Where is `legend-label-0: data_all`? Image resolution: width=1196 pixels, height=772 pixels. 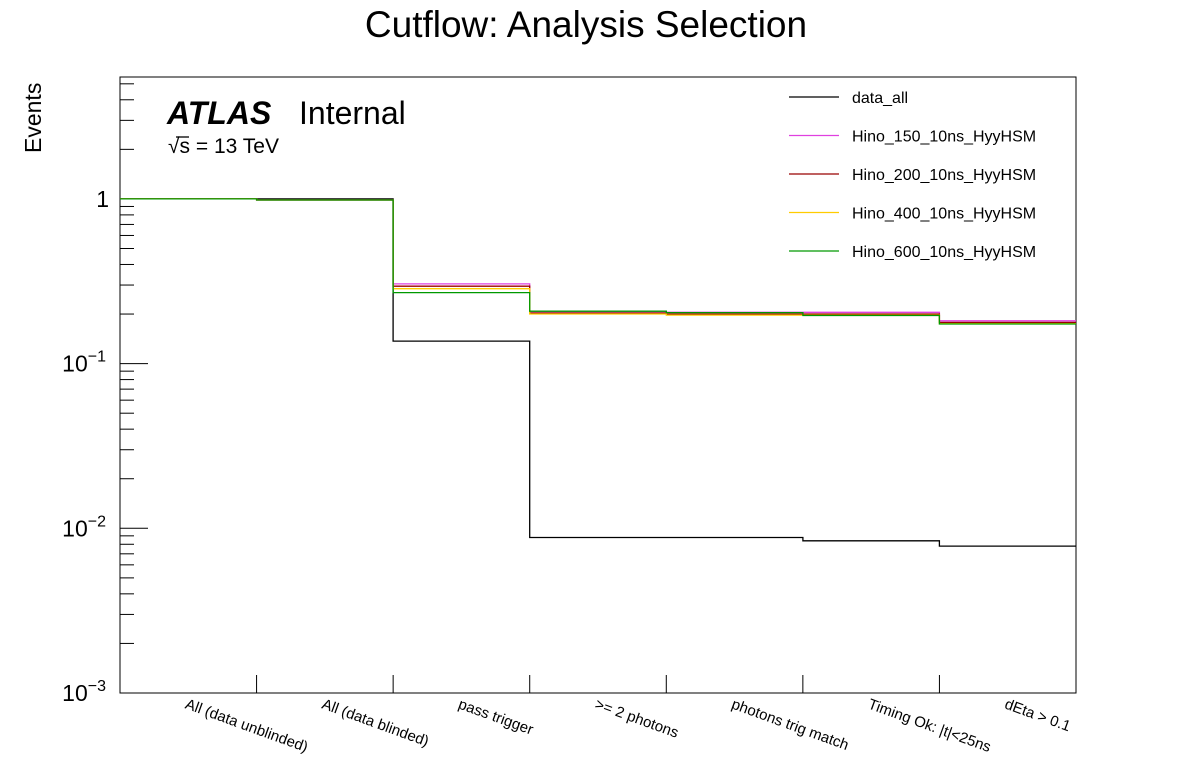
legend-label-0: data_all is located at coordinates (880, 98).